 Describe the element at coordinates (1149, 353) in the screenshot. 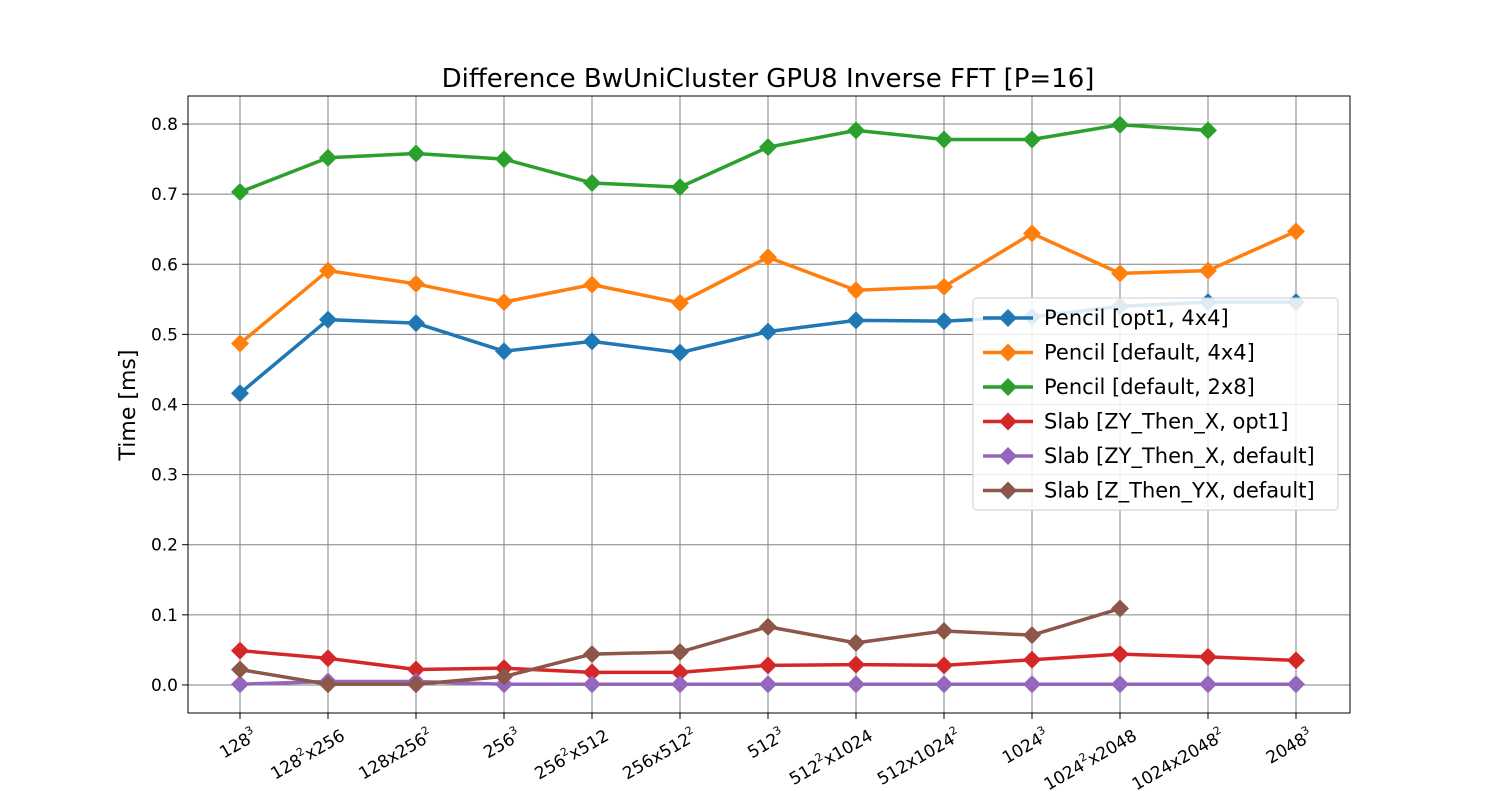

I see `legend-label: Pencil [default, 4x4]` at that location.